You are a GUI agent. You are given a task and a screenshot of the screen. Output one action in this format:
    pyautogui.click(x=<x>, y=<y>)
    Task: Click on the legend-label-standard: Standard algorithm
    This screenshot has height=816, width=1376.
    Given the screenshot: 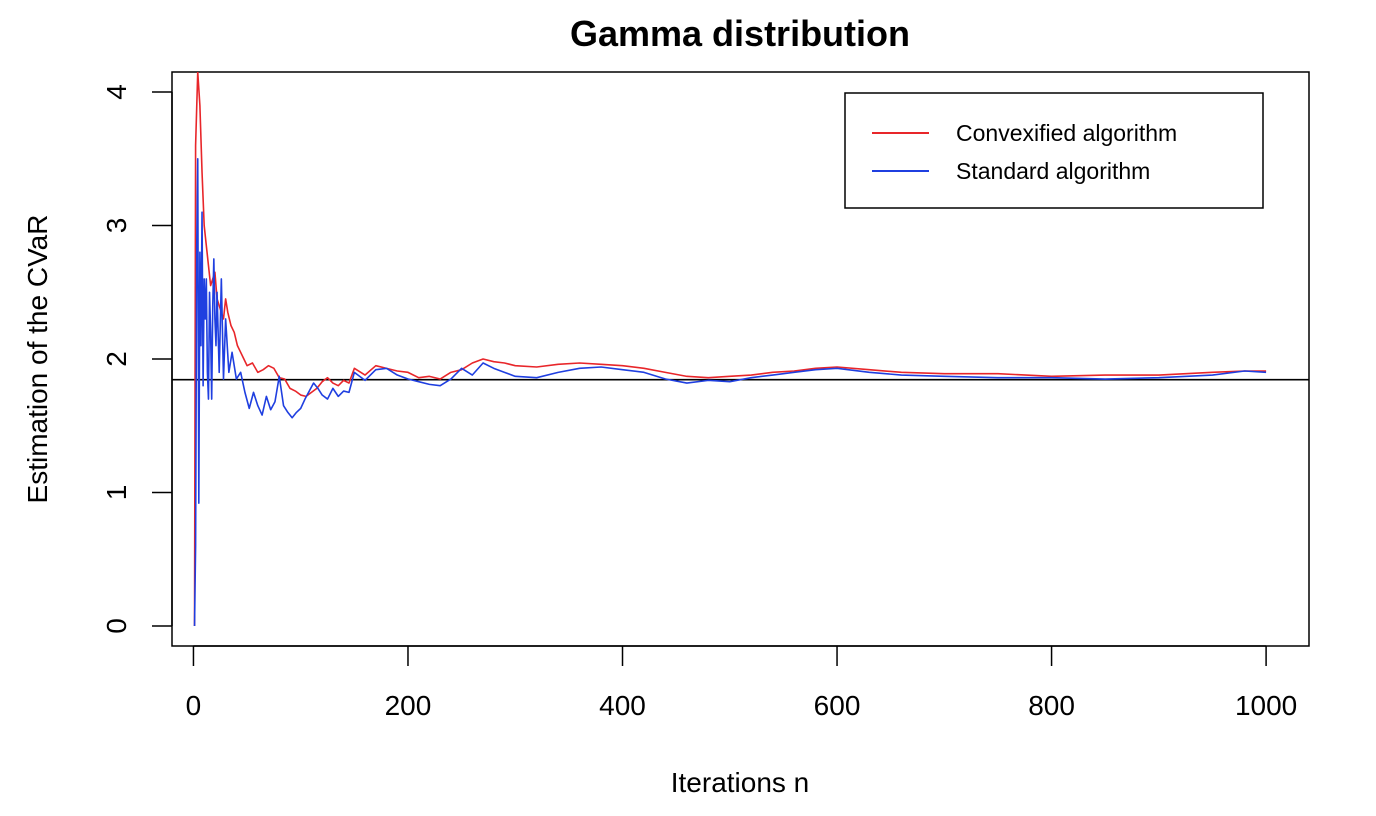 What is the action you would take?
    pyautogui.click(x=1053, y=171)
    